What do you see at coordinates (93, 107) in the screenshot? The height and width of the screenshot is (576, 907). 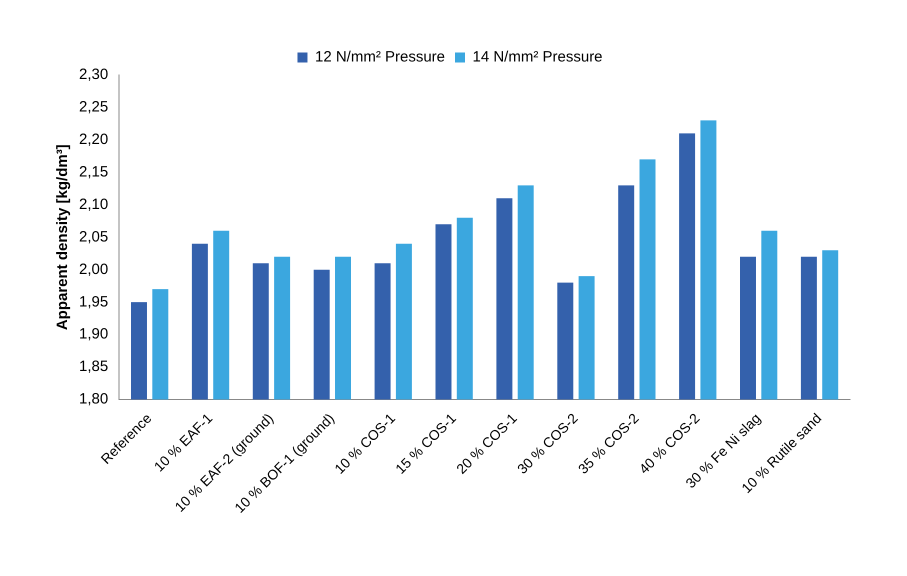 I see `y-tick-label: 2,25` at bounding box center [93, 107].